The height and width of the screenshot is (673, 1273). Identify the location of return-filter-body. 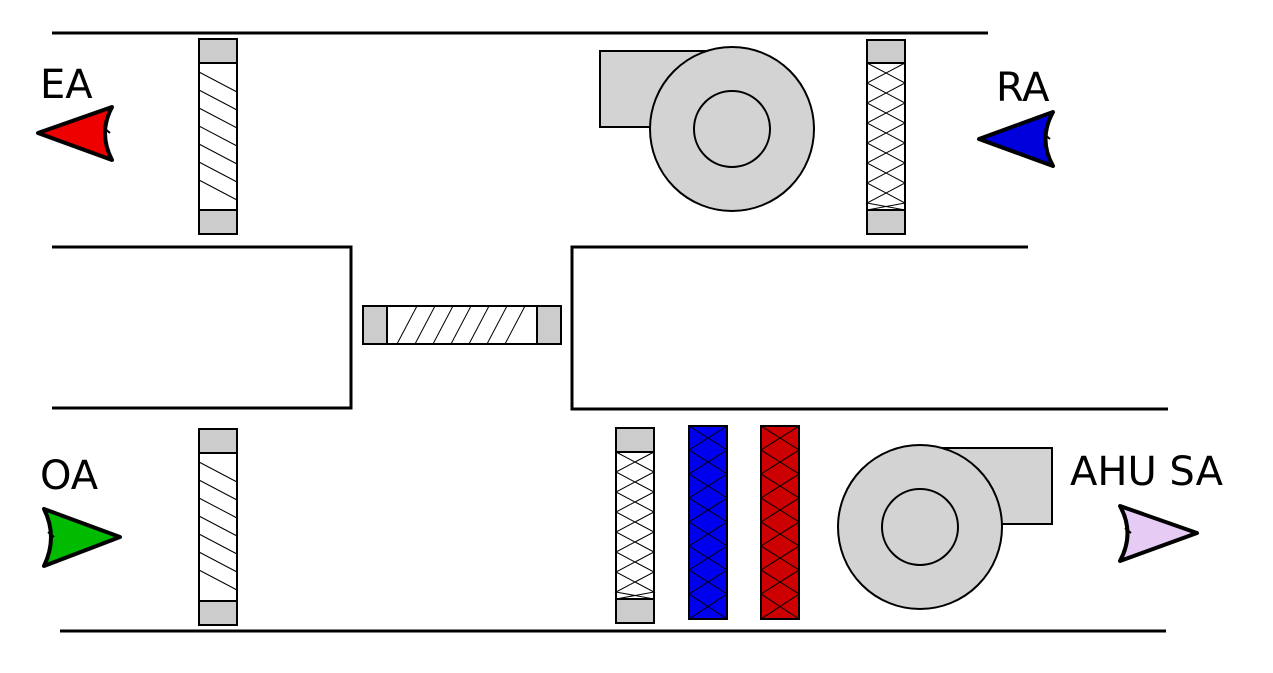
(886, 136).